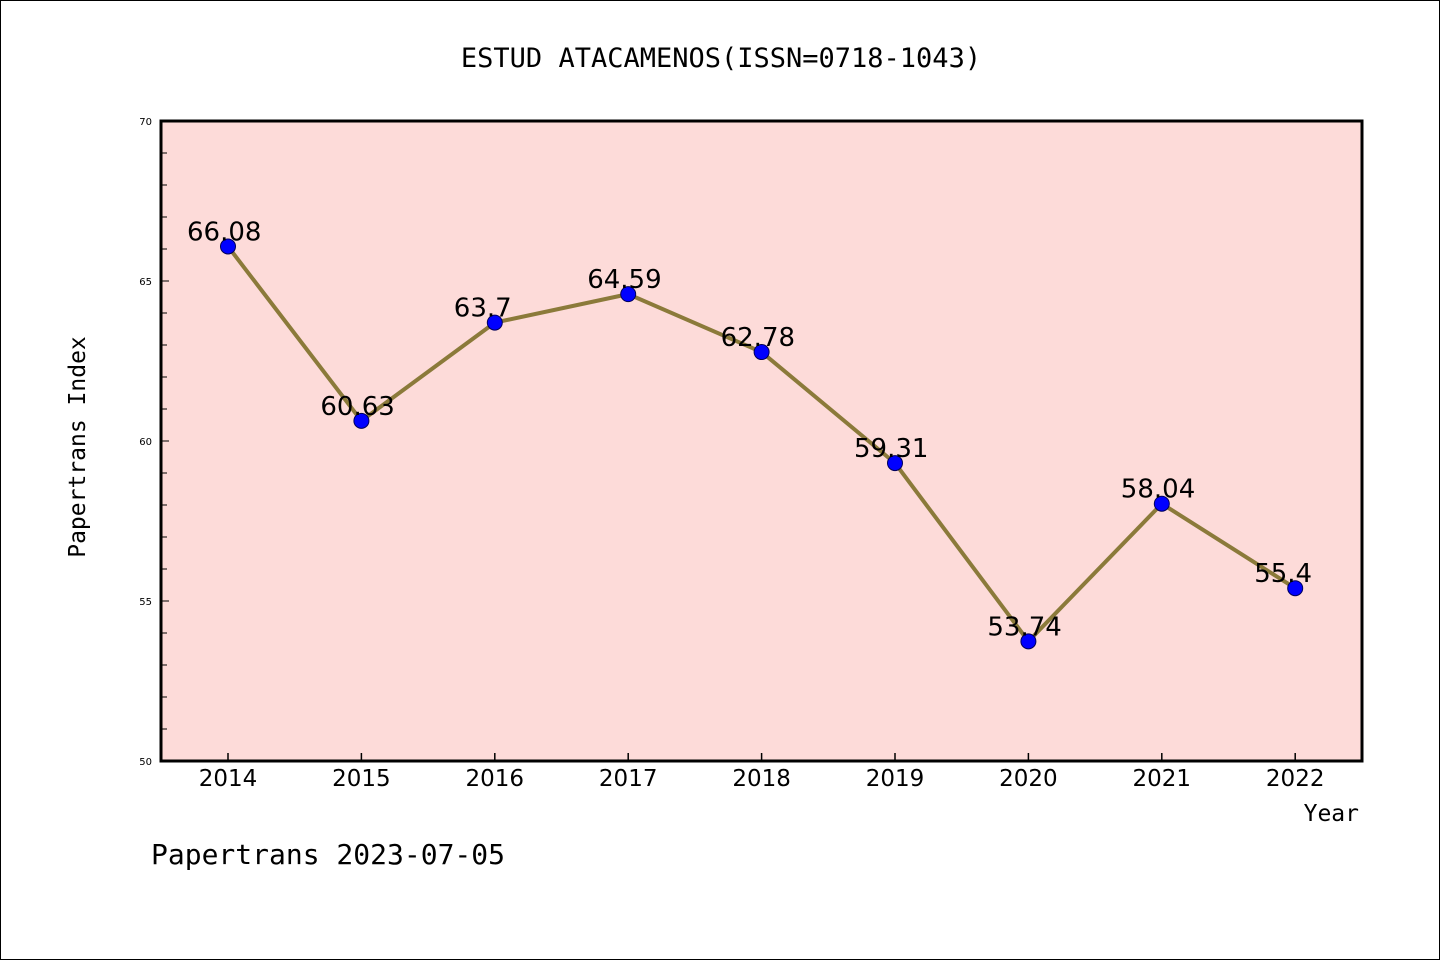  What do you see at coordinates (895, 779) in the screenshot?
I see `x-tick-label: 2019` at bounding box center [895, 779].